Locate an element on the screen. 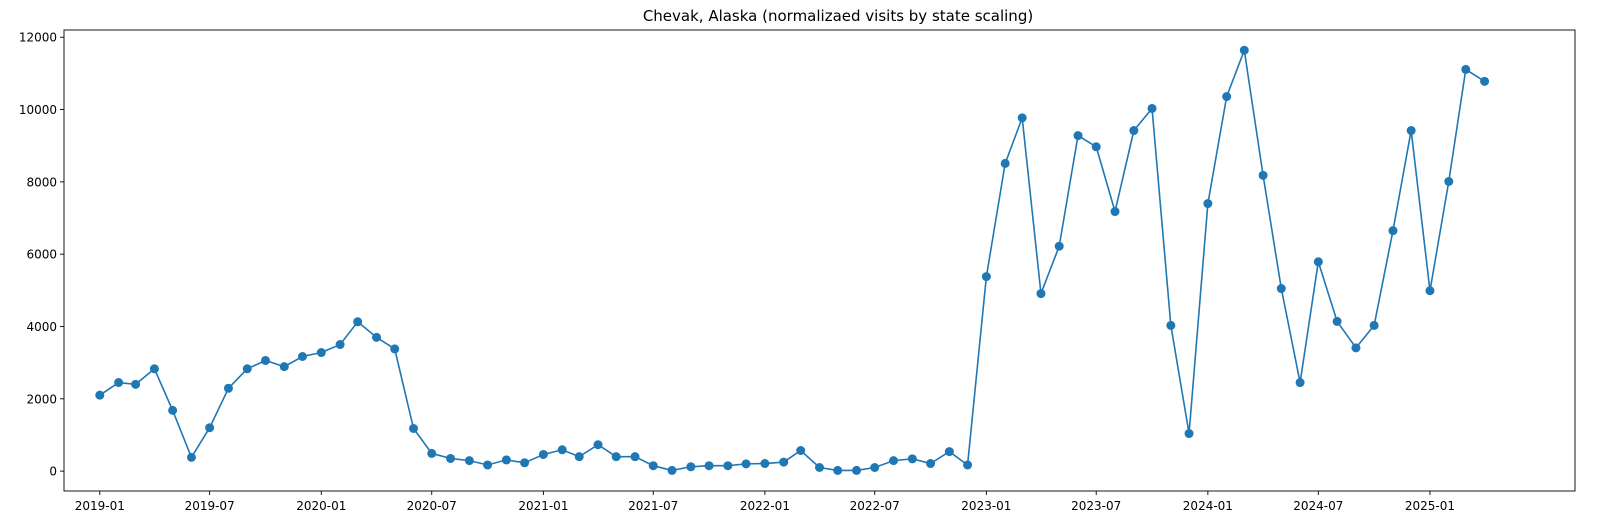 This screenshot has height=526, width=1624. y-tick-label: 2000 is located at coordinates (41, 399).